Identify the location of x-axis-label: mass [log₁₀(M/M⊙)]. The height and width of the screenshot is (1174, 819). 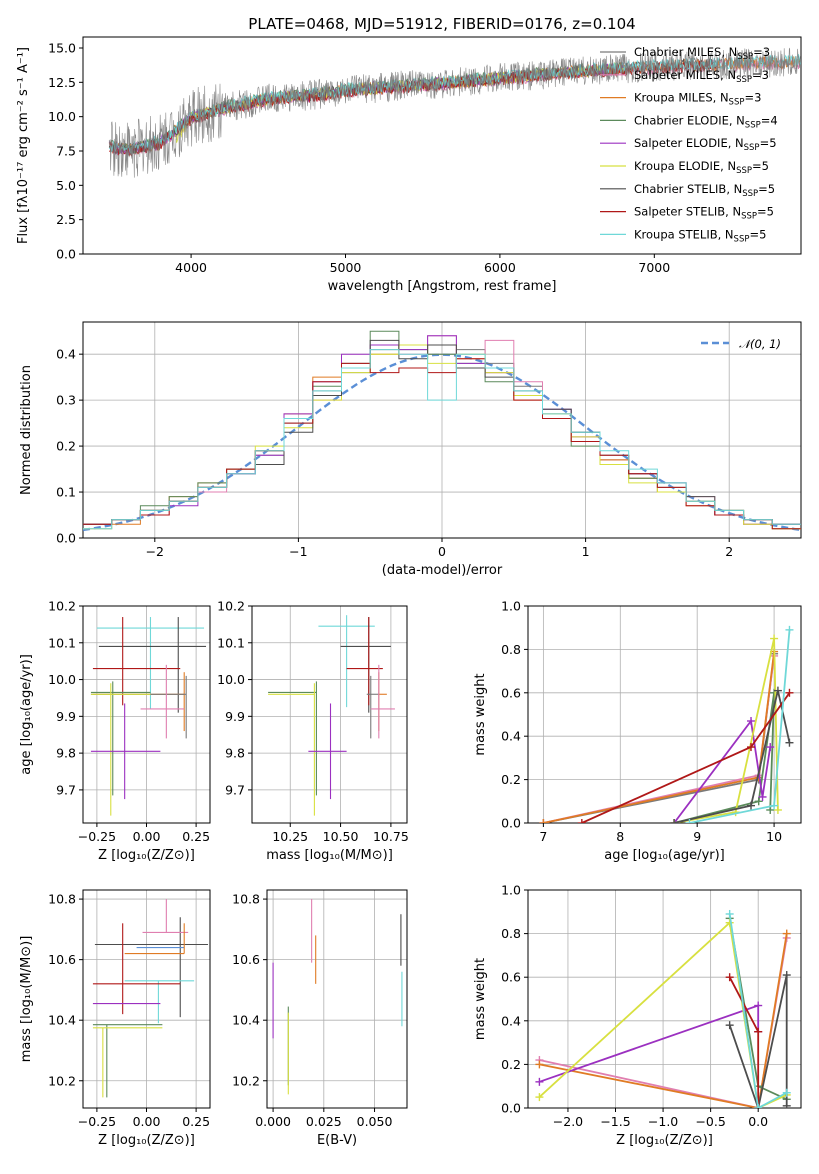
(329, 855).